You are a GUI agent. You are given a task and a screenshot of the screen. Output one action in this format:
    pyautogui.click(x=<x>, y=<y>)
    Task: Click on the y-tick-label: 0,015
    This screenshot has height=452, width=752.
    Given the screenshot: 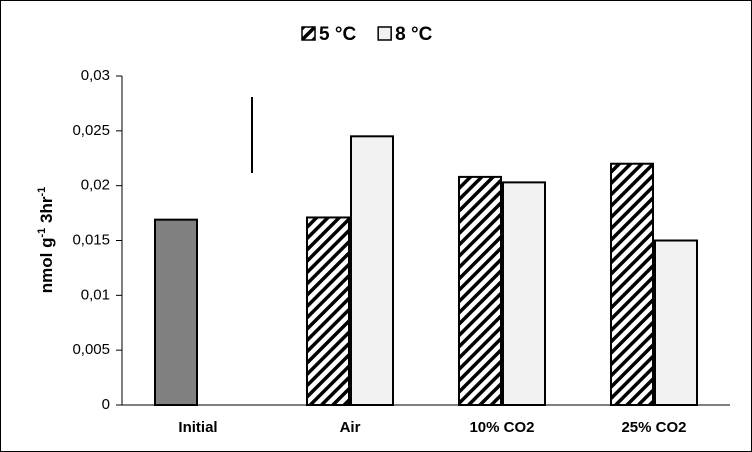 What is the action you would take?
    pyautogui.click(x=91, y=239)
    